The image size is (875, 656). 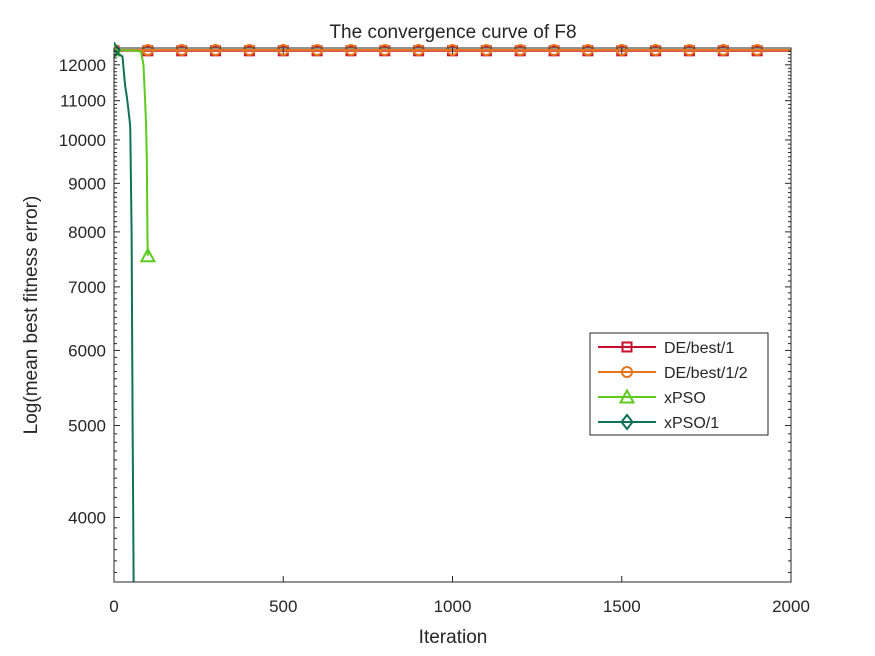 What do you see at coordinates (87, 232) in the screenshot?
I see `y-tick-label: 8000` at bounding box center [87, 232].